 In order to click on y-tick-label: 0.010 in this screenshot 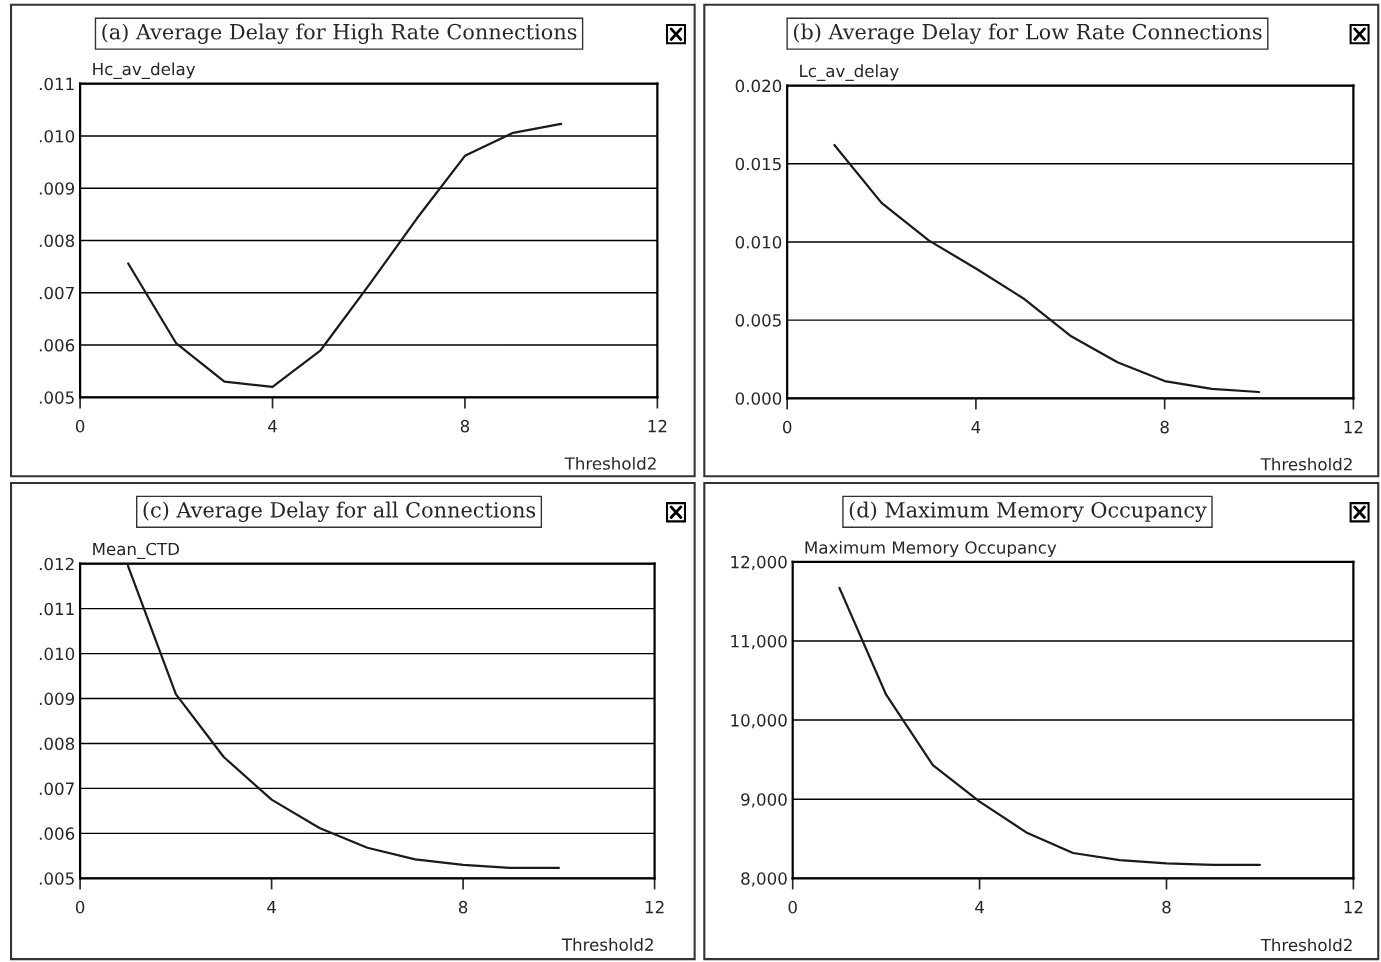, I will do `click(758, 242)`.